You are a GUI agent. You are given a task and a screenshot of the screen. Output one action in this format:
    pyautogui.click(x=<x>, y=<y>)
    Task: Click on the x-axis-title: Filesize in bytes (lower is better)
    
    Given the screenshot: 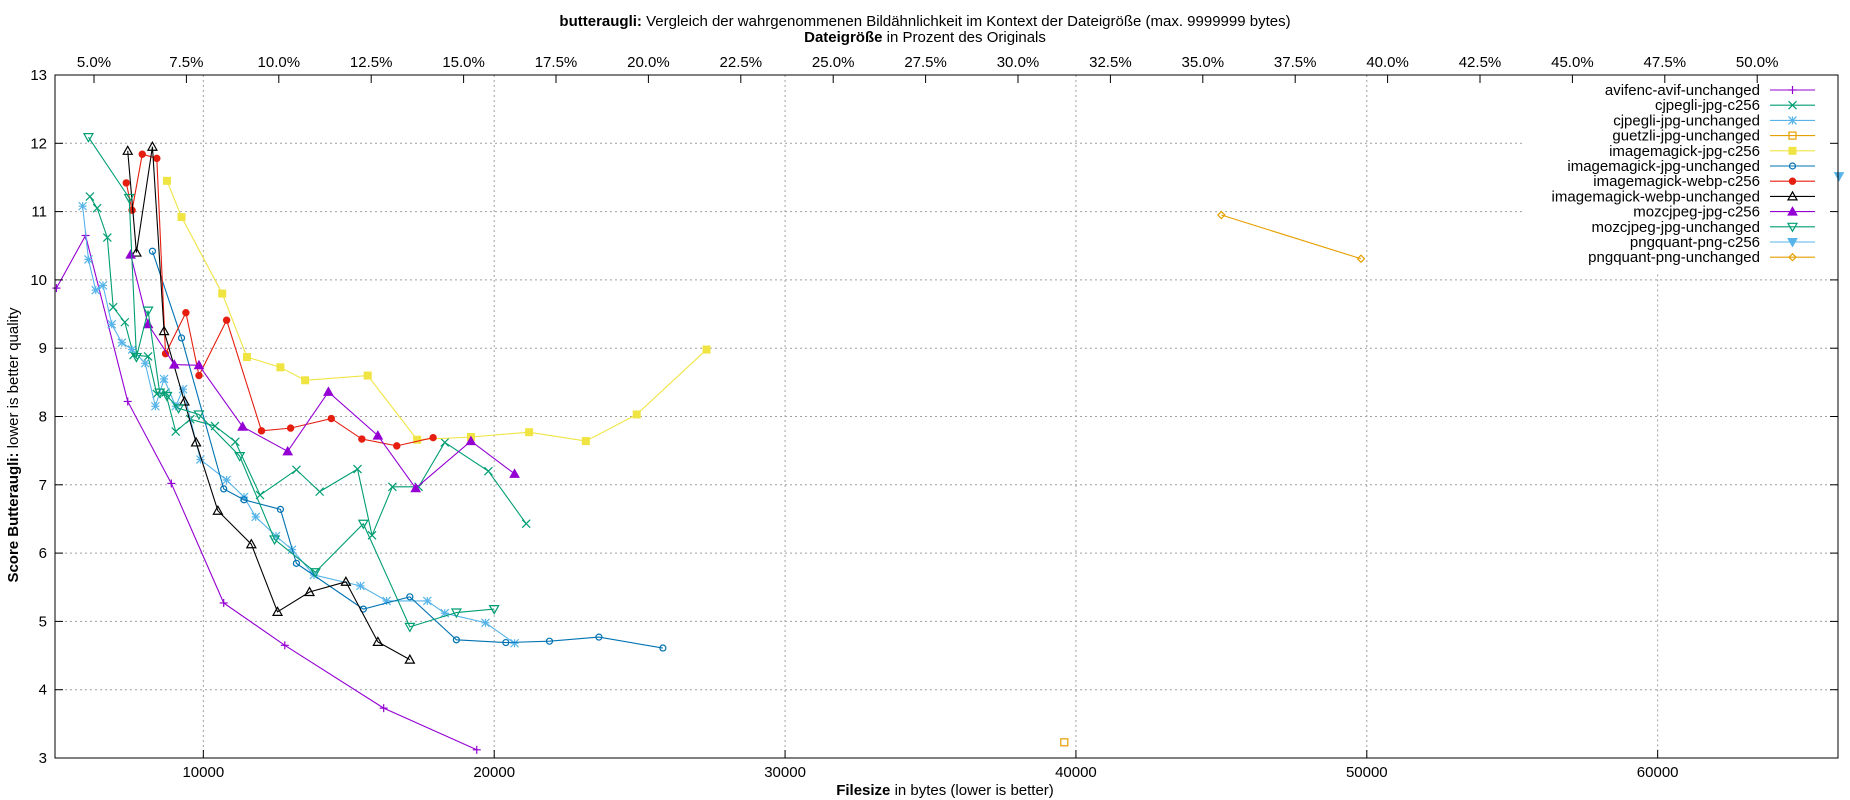 What is the action you would take?
    pyautogui.click(x=945, y=790)
    